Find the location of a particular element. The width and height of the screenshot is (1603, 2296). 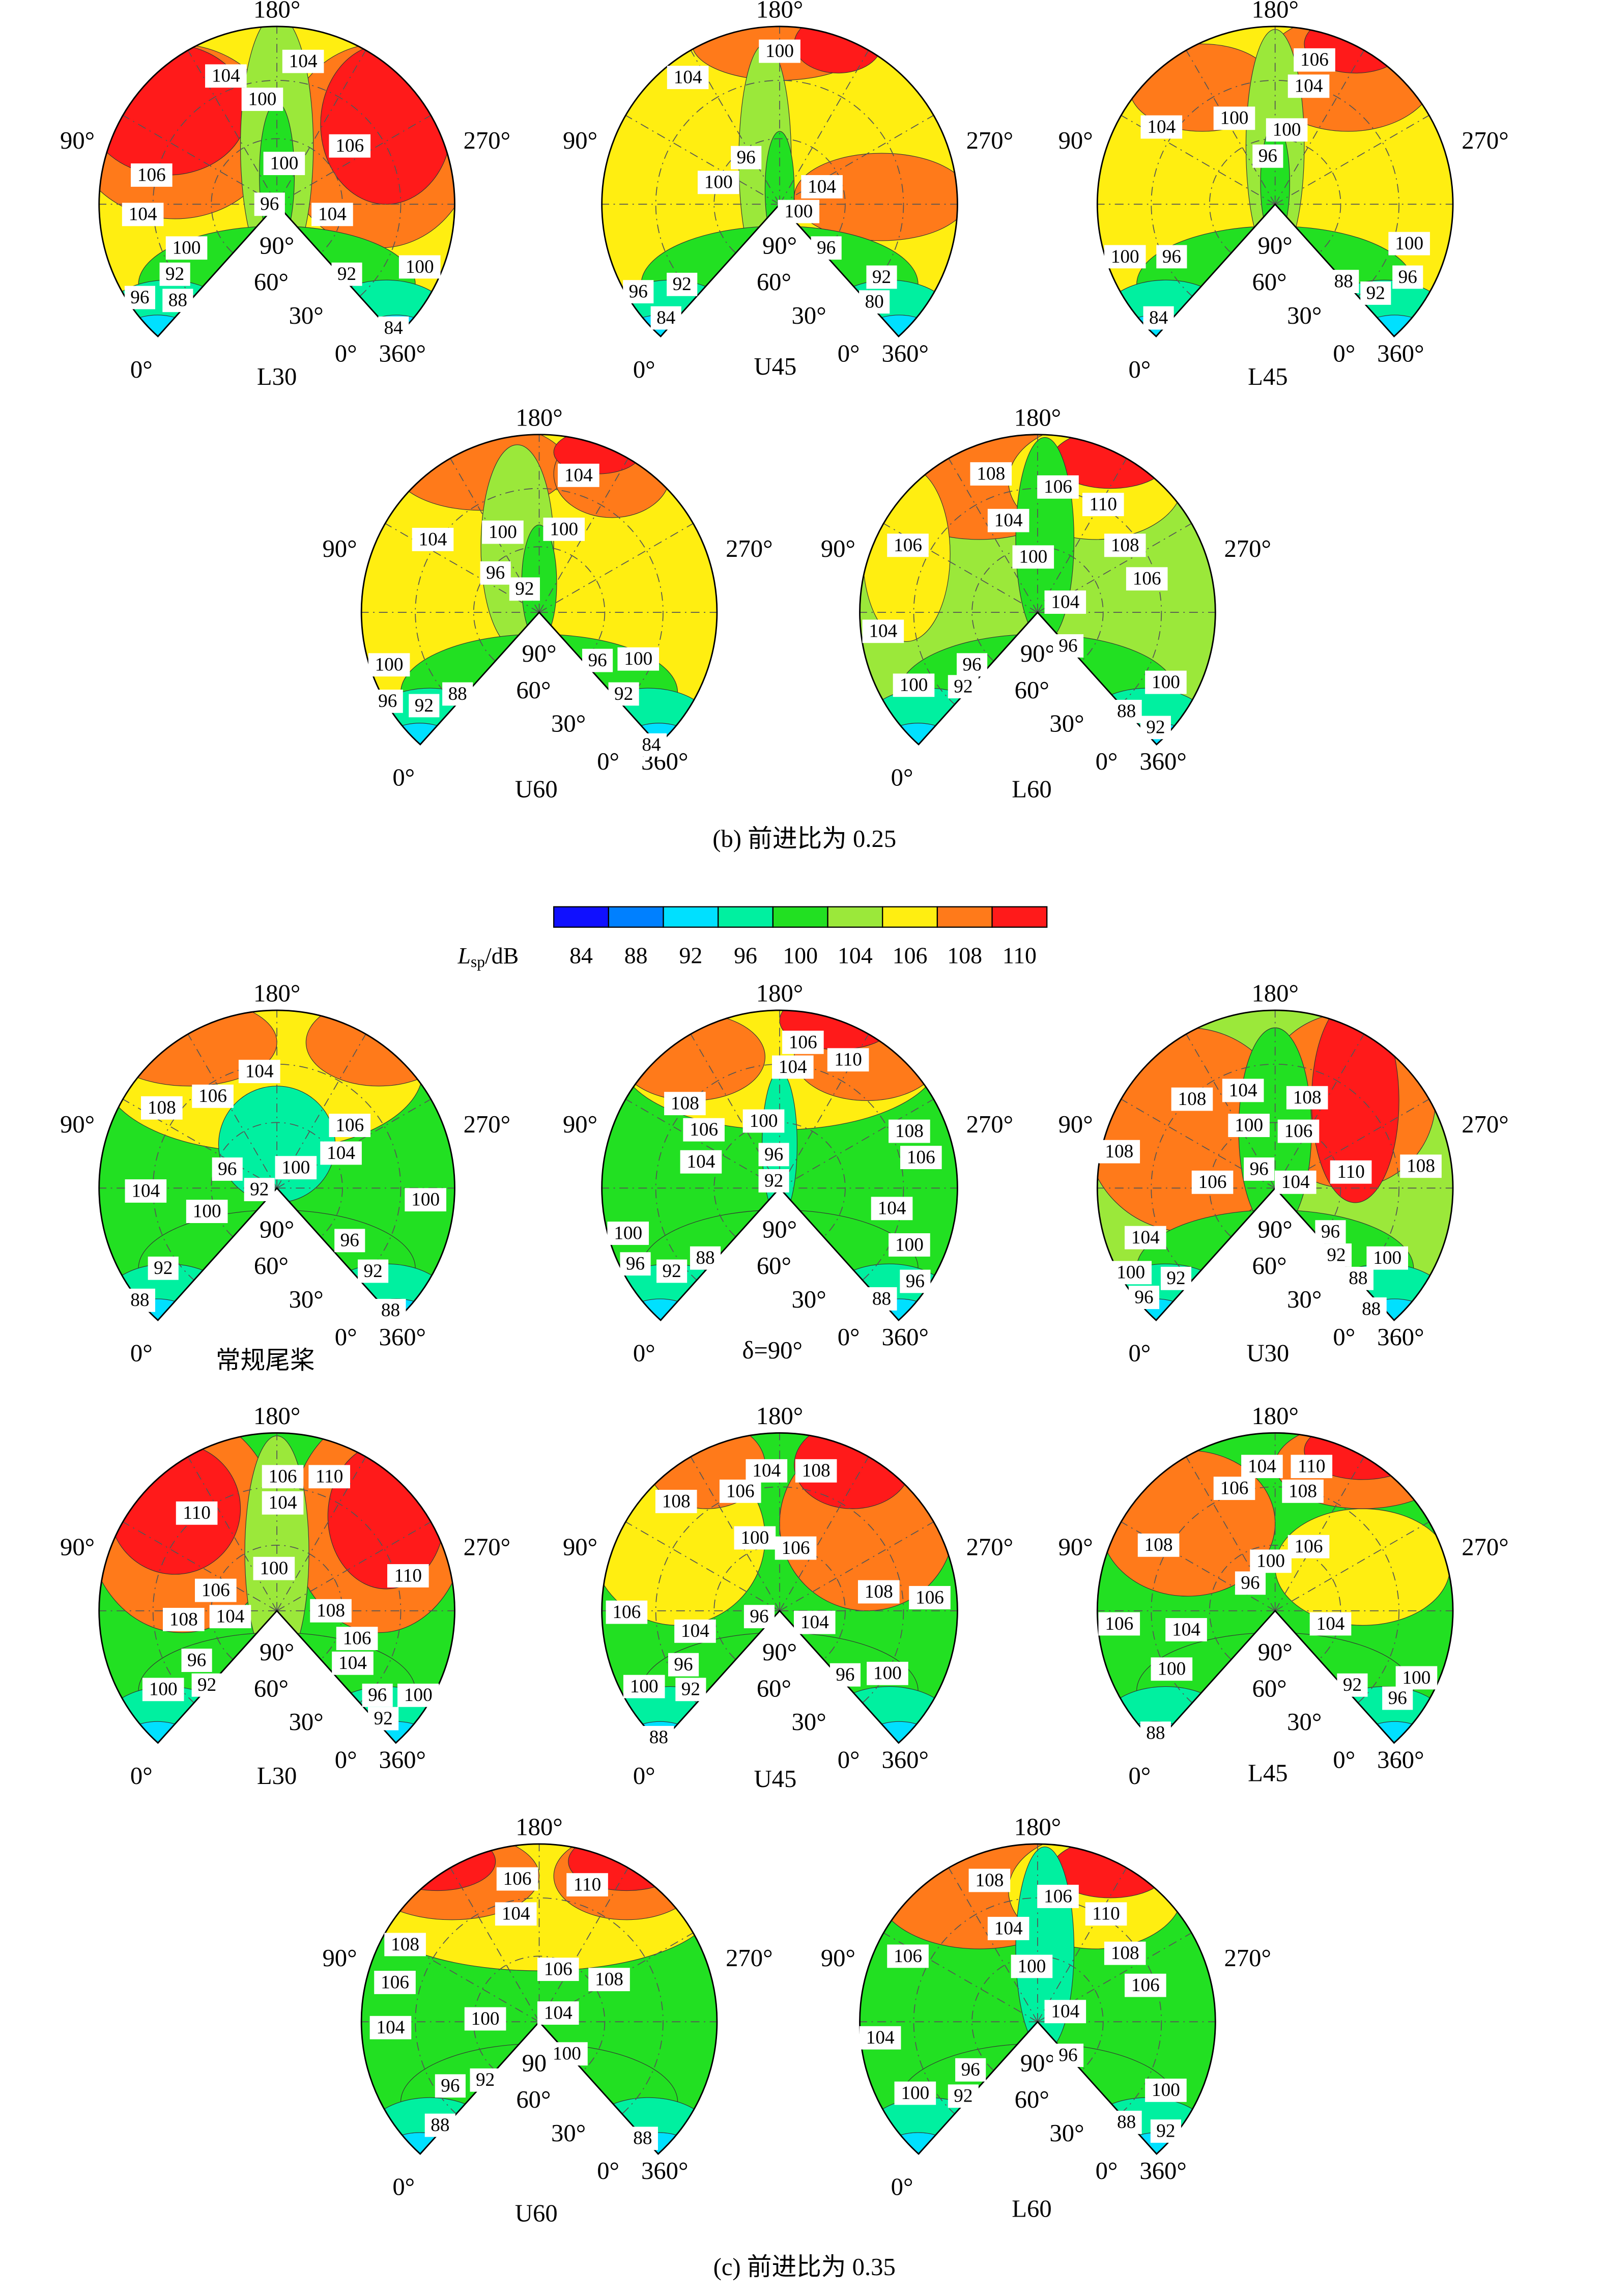

colorbar-box is located at coordinates (800, 917).